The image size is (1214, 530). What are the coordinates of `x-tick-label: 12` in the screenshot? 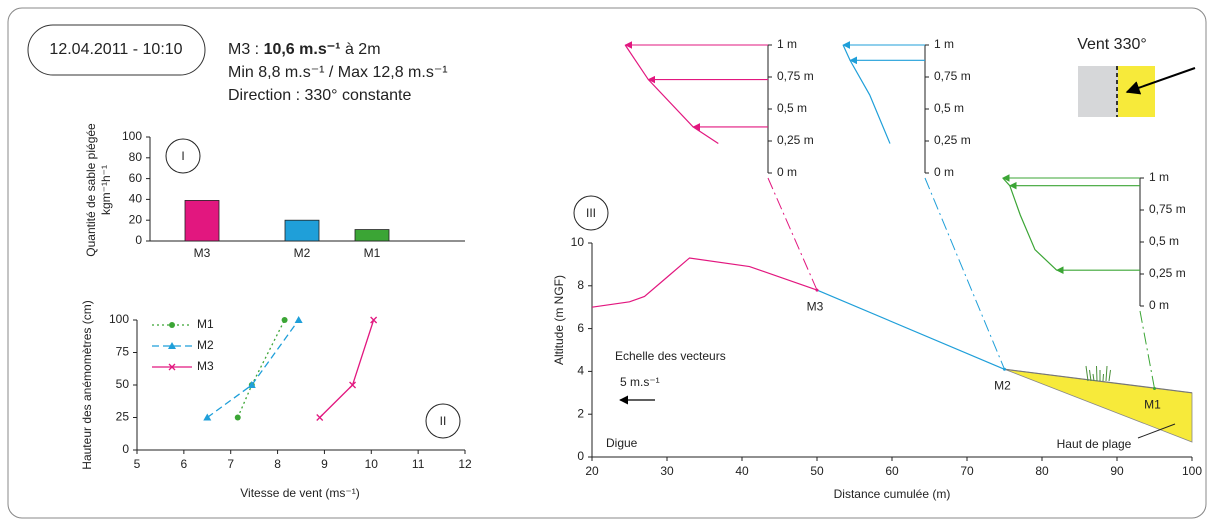 It's located at (465, 464).